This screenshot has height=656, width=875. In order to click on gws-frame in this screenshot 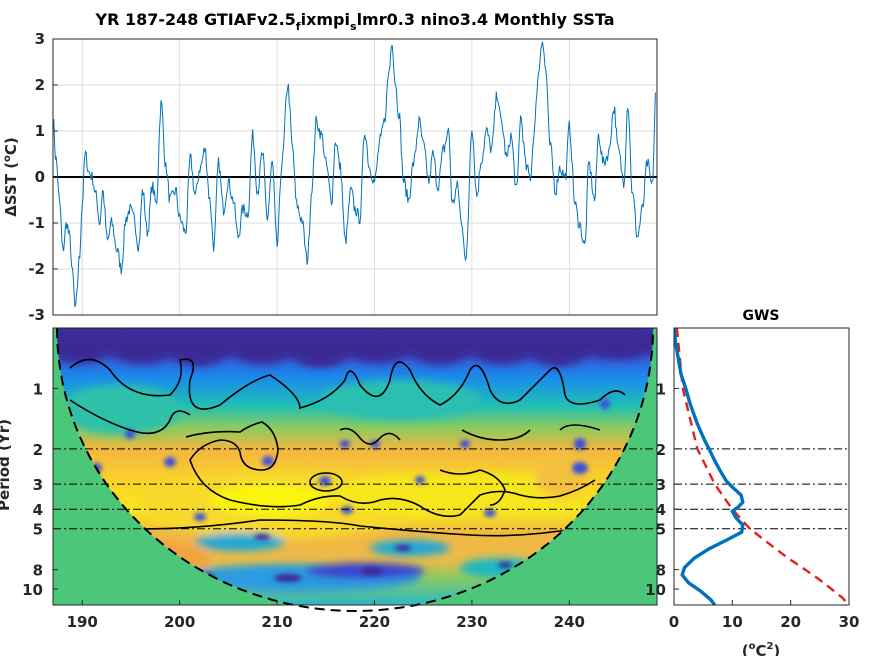, I will do `click(761, 466)`.